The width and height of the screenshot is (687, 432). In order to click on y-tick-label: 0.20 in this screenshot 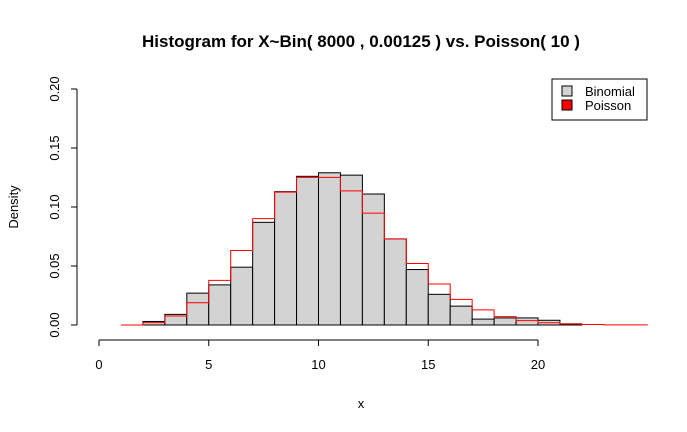, I will do `click(54, 88)`.